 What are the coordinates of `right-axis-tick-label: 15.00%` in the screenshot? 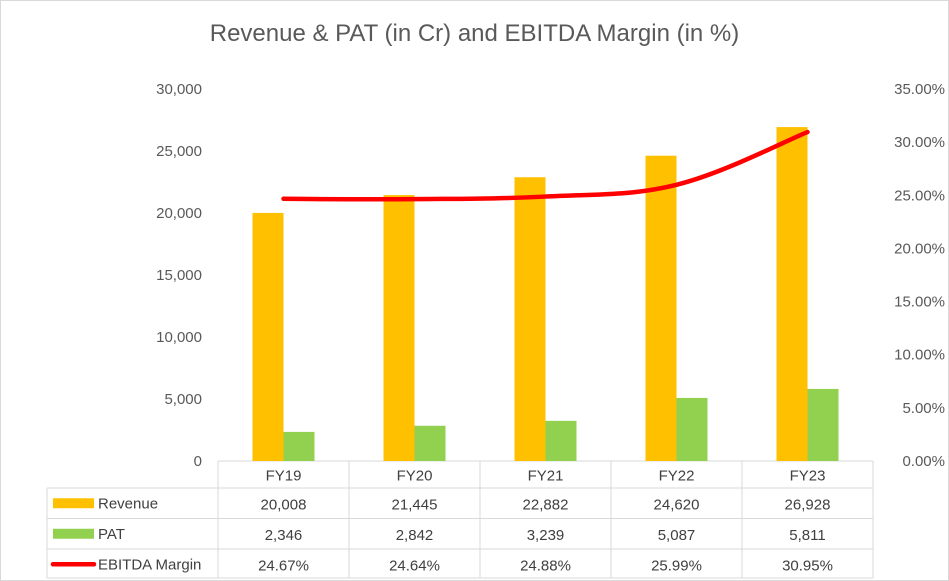 It's located at (919, 302).